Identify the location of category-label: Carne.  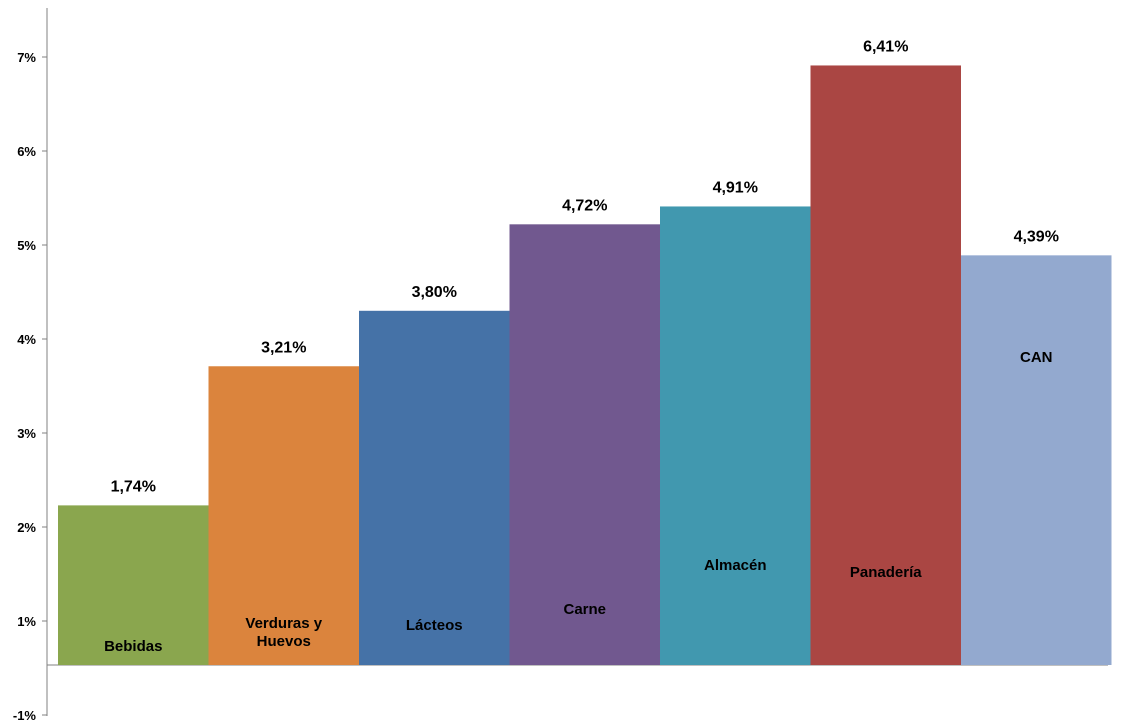
(584, 609).